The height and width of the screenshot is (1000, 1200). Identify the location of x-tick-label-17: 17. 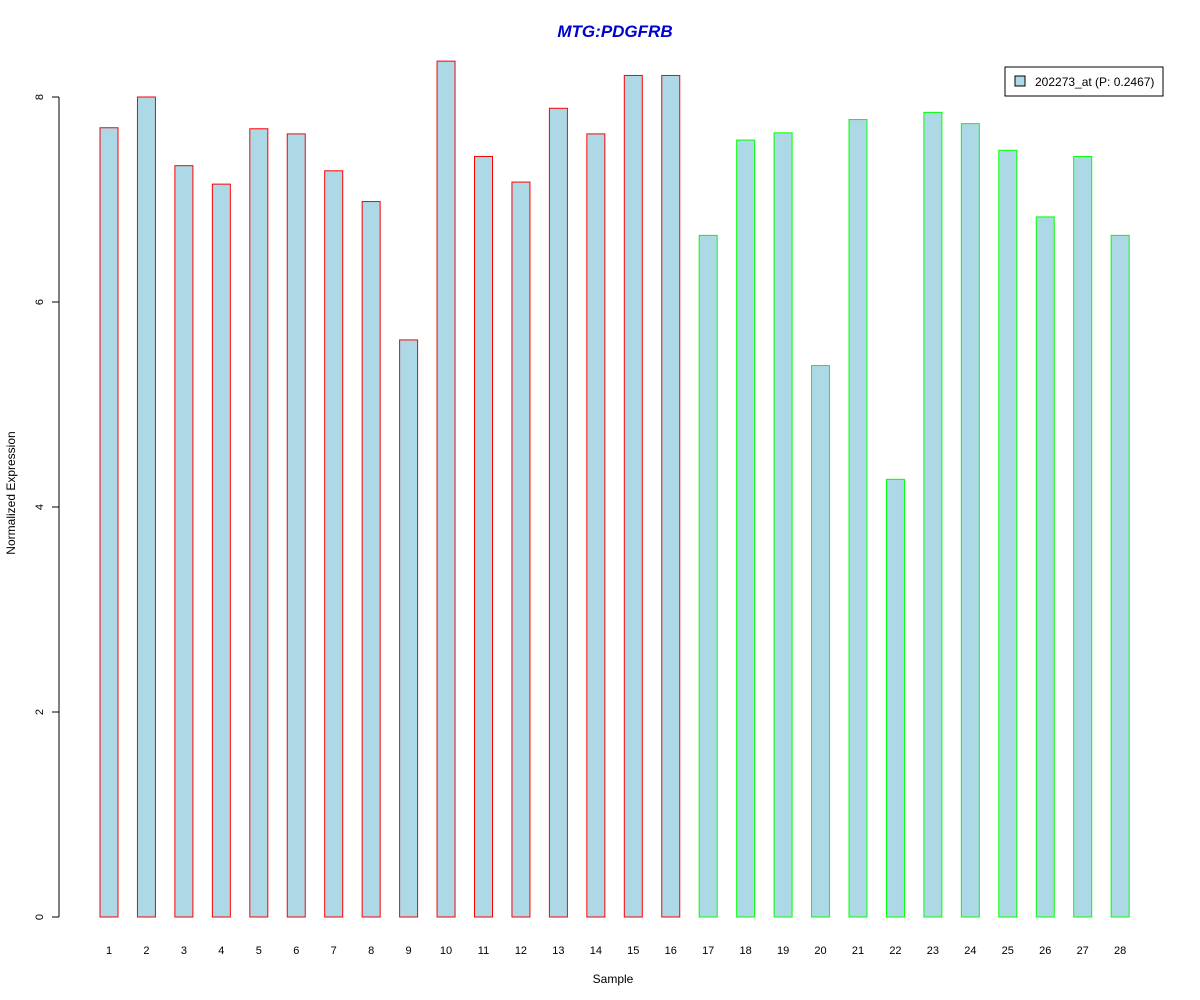
(708, 951).